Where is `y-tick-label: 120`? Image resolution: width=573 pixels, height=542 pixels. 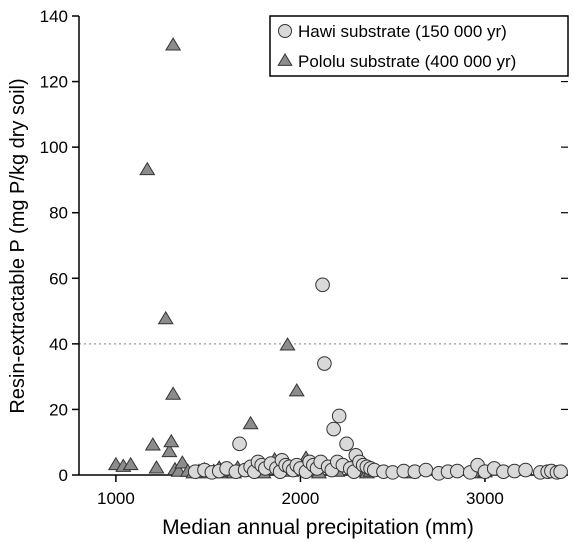
y-tick-label: 120 is located at coordinates (54, 82).